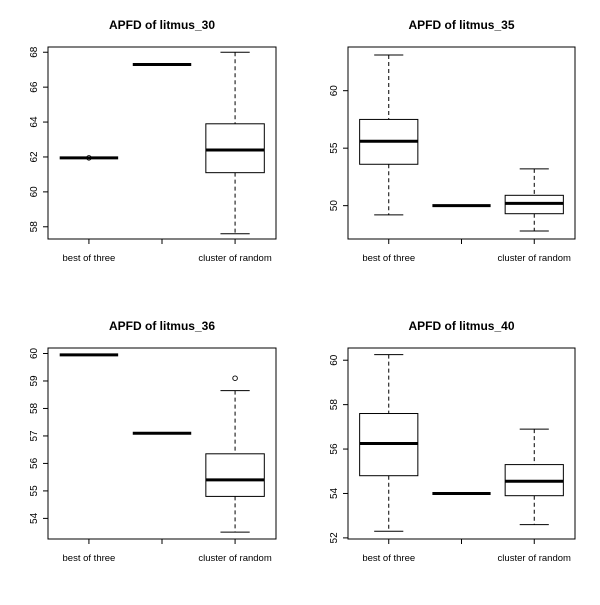 This screenshot has height=605, width=600. What do you see at coordinates (162, 25) in the screenshot?
I see `panel-title: APFD of litmus_30` at bounding box center [162, 25].